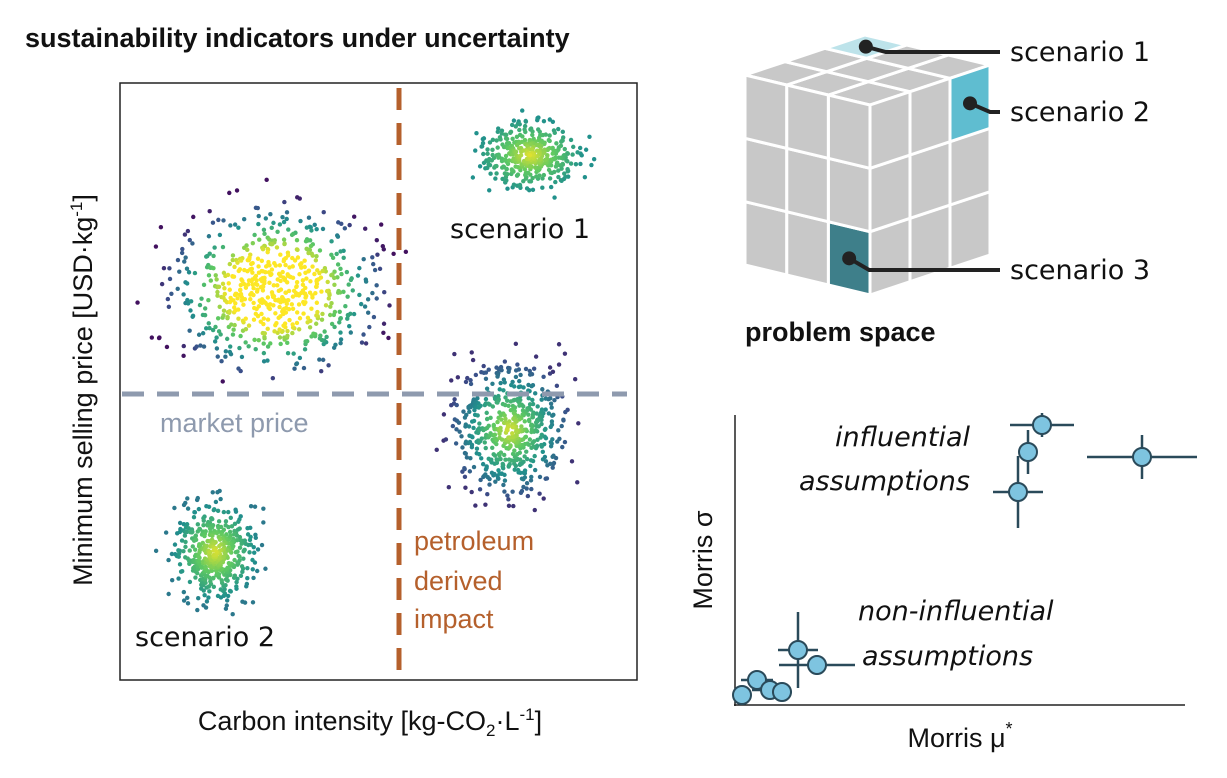  Describe the element at coordinates (76, 209) in the screenshot. I see `label-part: -1` at that location.